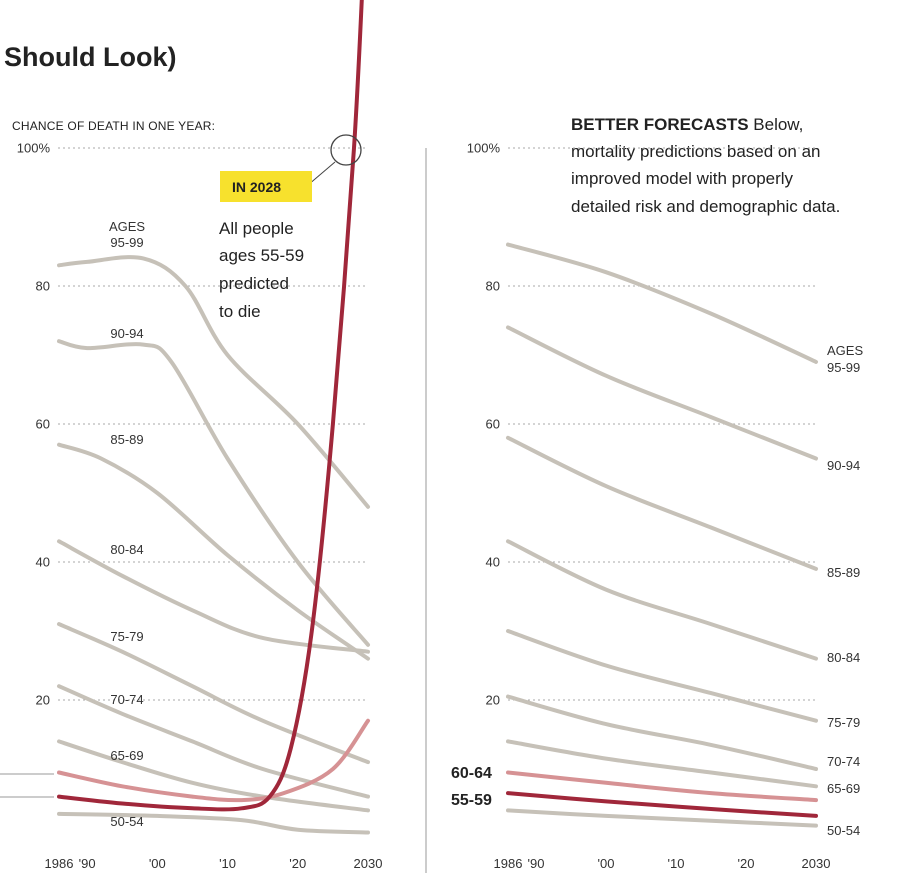 The height and width of the screenshot is (873, 900). Describe the element at coordinates (254, 283) in the screenshot. I see `callout-line-3: predicted` at that location.